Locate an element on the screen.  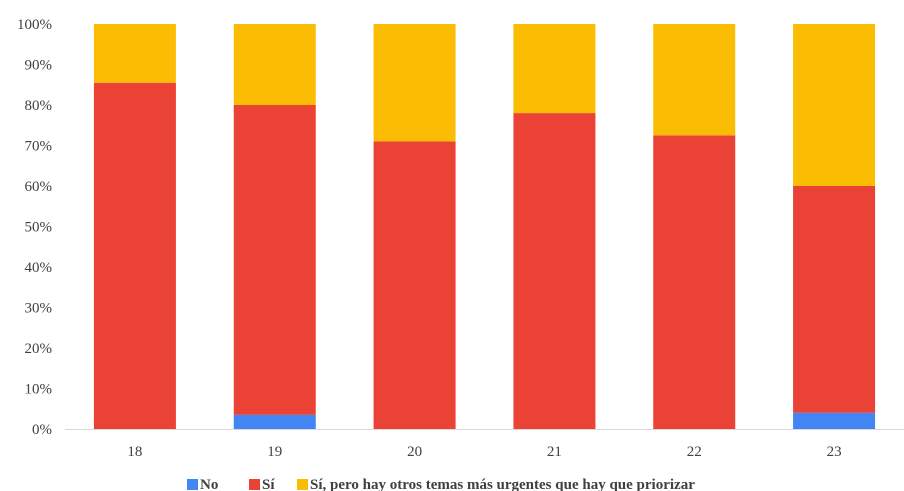
x-axis: 18 19 20 21 22 23 is located at coordinates (484, 452).